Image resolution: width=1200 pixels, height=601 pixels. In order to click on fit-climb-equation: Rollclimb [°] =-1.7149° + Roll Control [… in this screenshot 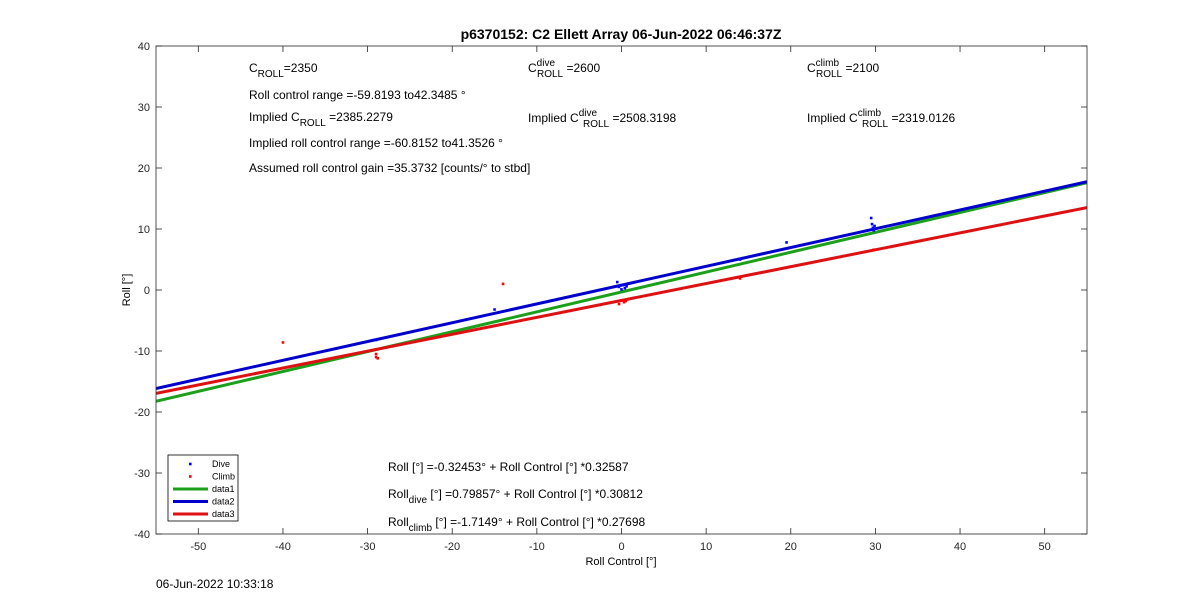, I will do `click(517, 524)`.